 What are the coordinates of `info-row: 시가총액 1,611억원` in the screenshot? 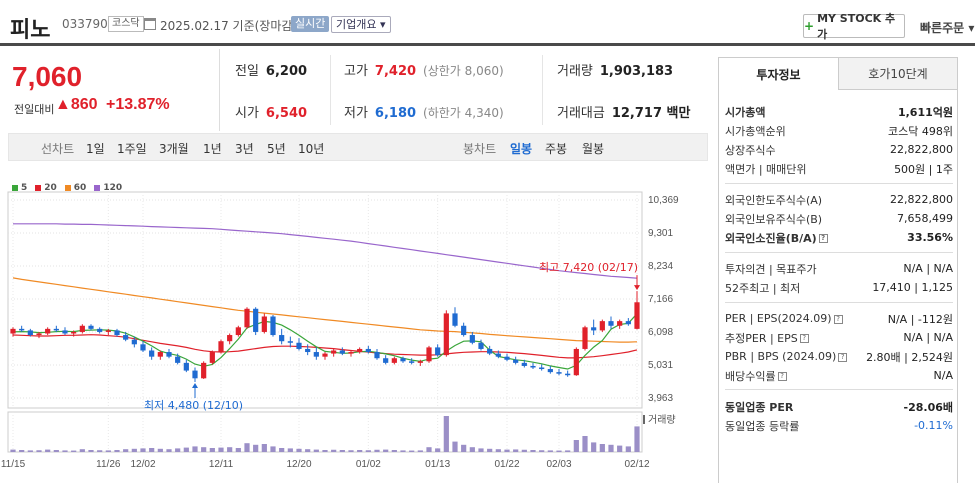 It's located at (839, 111).